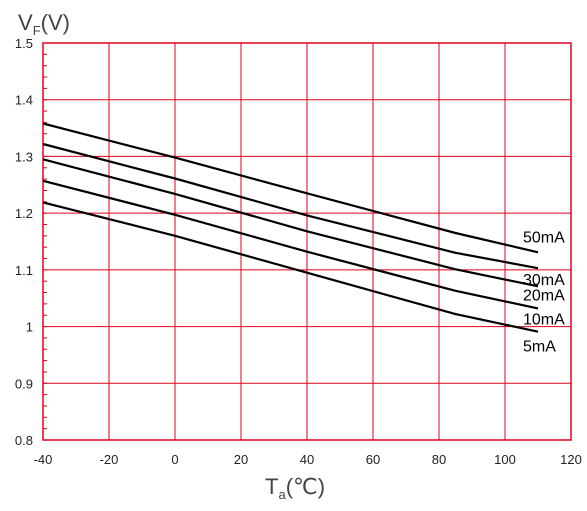  Describe the element at coordinates (282, 494) in the screenshot. I see `x-axis-label-sub: a` at that location.